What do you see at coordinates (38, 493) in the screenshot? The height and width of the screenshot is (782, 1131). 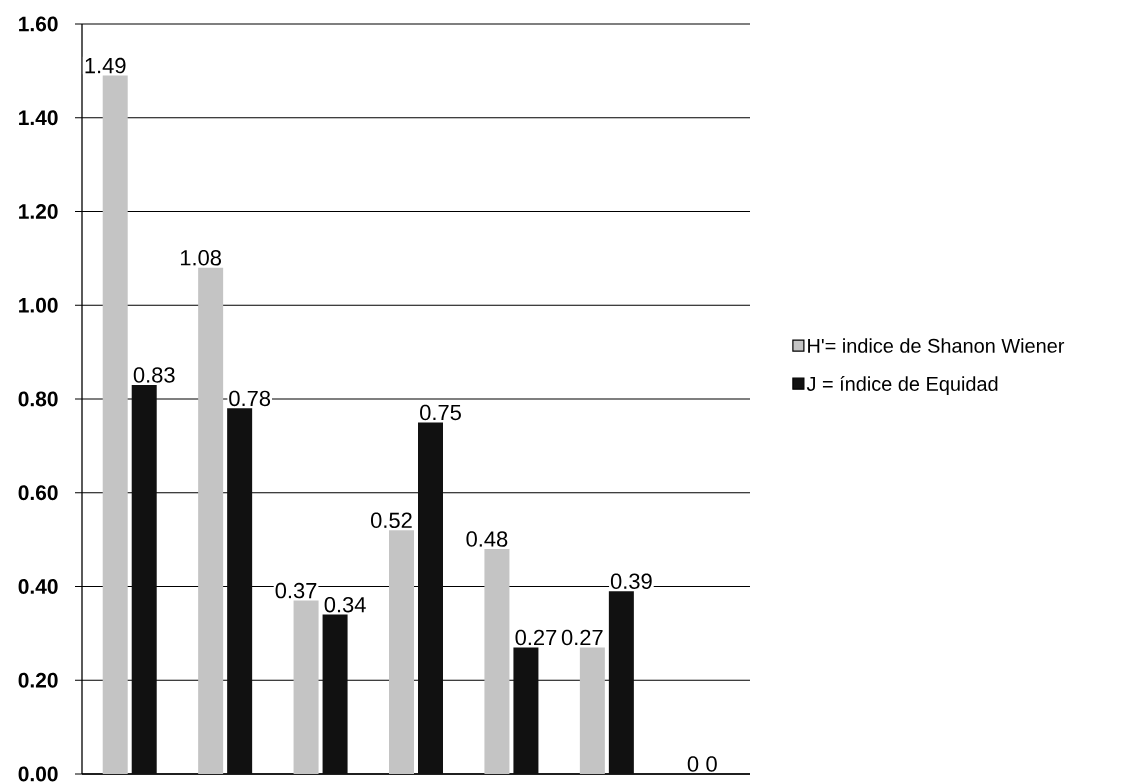 I see `y-tick-label: 0.60` at bounding box center [38, 493].